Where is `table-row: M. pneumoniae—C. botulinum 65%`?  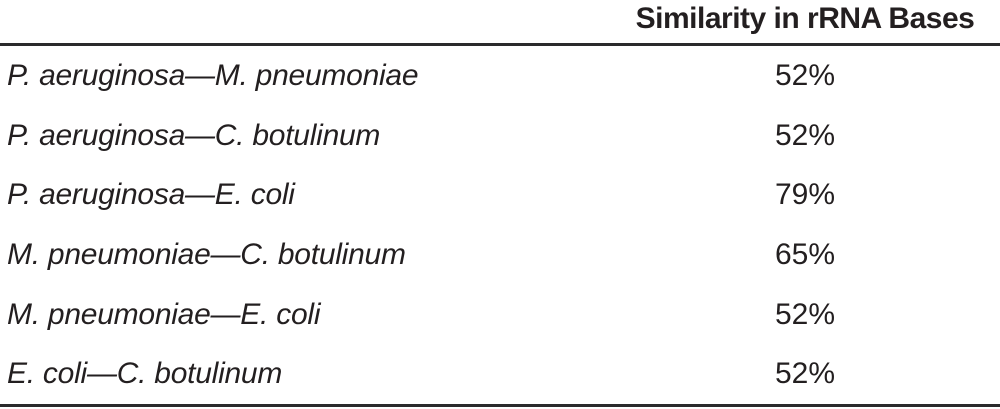
table-row: M. pneumoniae—C. botulinum 65% is located at coordinates (500, 255).